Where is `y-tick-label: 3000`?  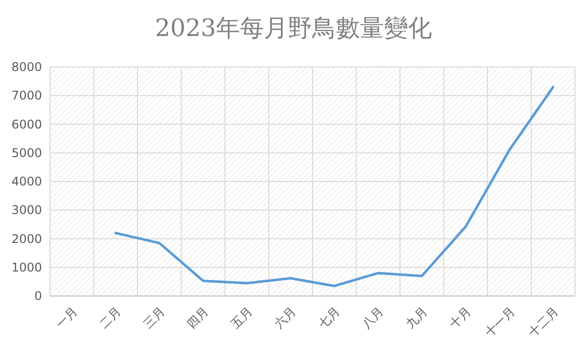
y-tick-label: 3000 is located at coordinates (26, 210).